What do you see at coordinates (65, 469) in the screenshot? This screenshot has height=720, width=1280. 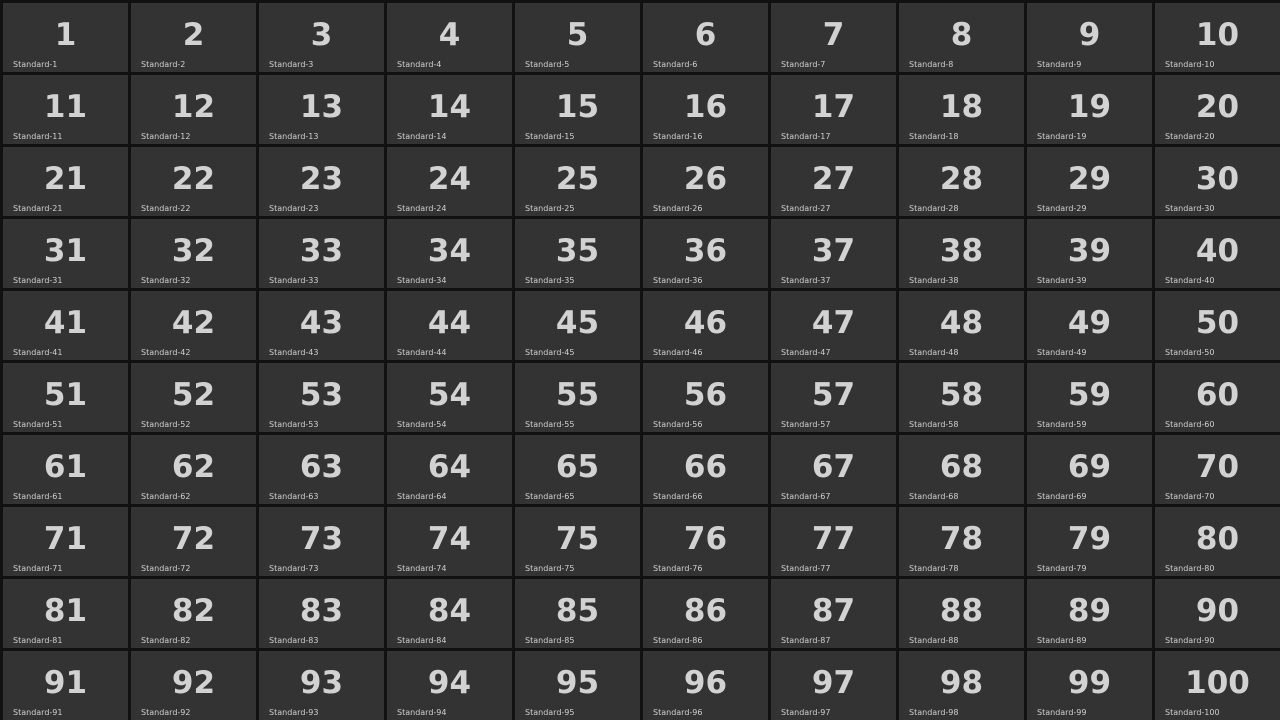 I see `tile-61: 61 Standard-61` at bounding box center [65, 469].